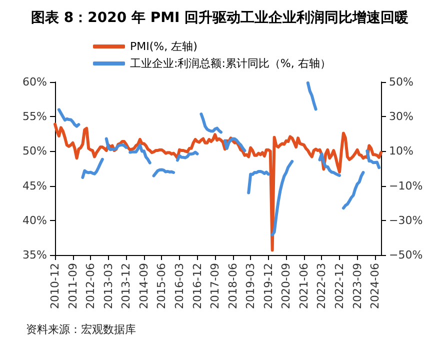  I want to click on x-tick-label: 2016-03, so click(179, 286).